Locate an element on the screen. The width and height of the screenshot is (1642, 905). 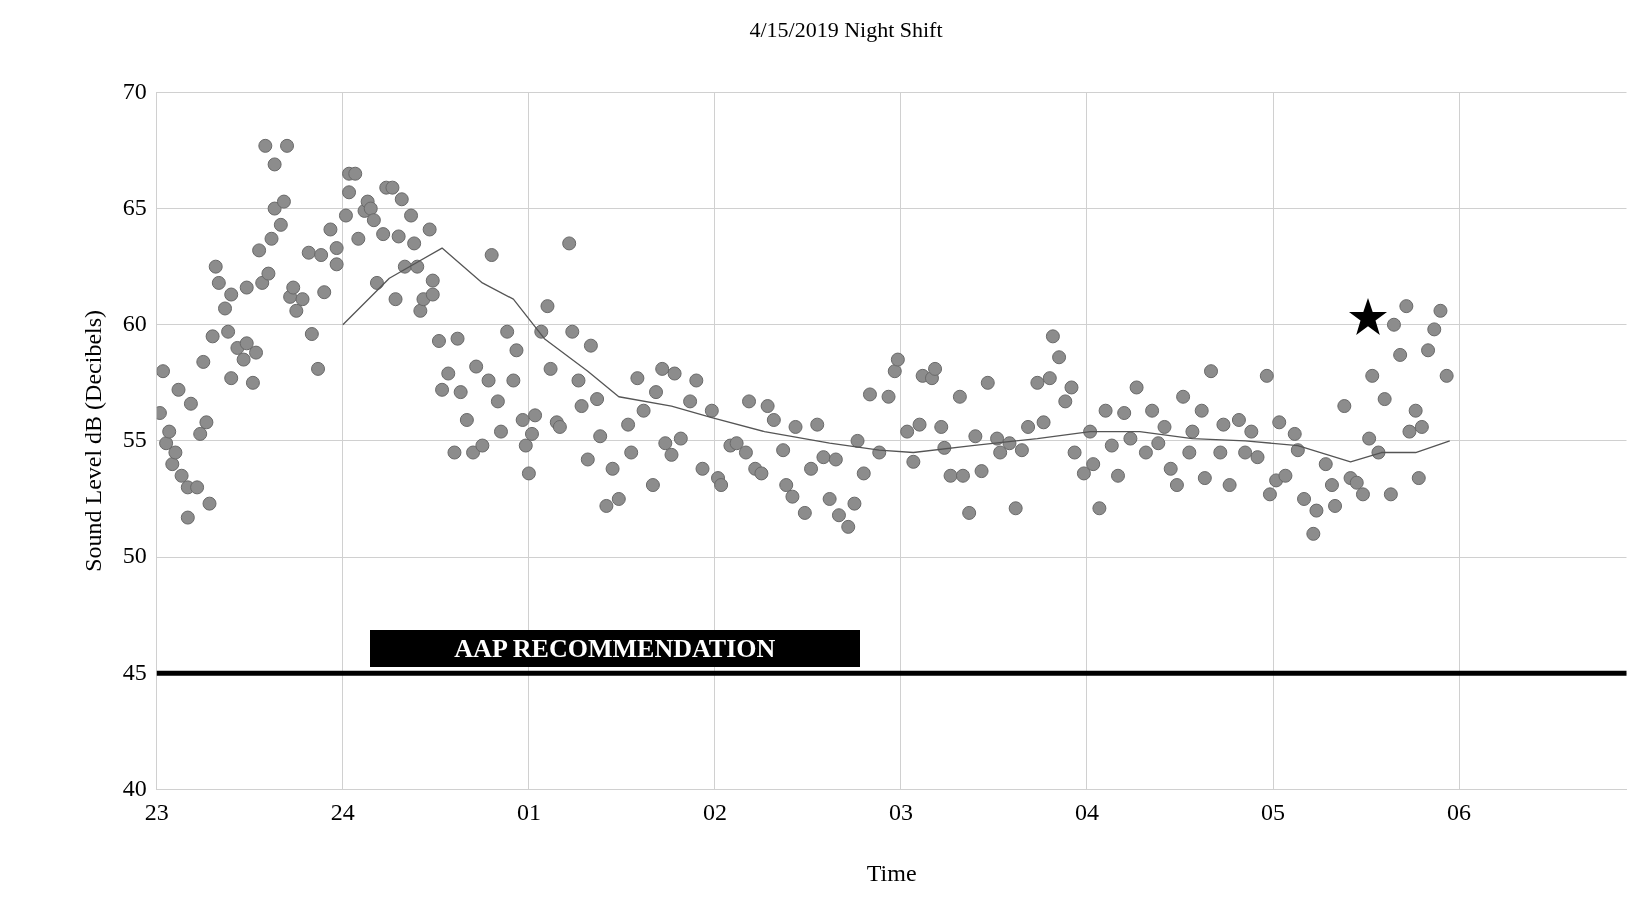
chart-title: 4/15/2019 Night Shift is located at coordinates (846, 29).